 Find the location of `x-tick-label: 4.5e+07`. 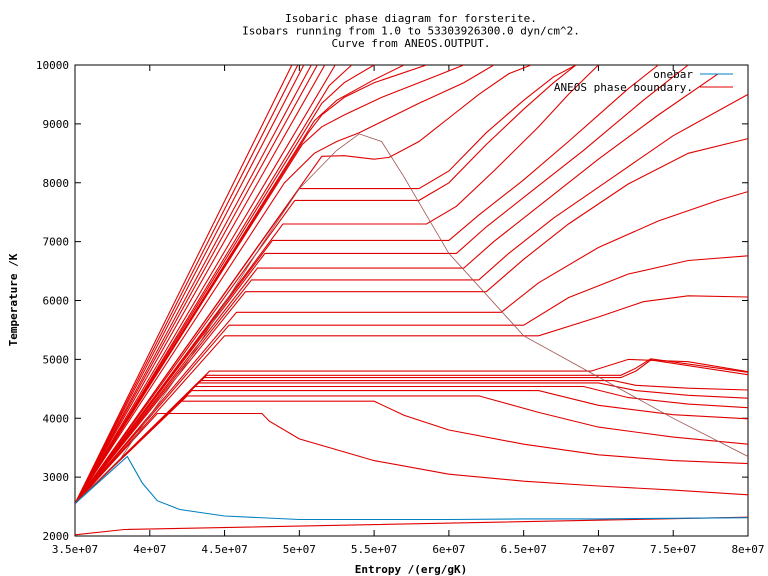

x-tick-label: 4.5e+07 is located at coordinates (224, 549).